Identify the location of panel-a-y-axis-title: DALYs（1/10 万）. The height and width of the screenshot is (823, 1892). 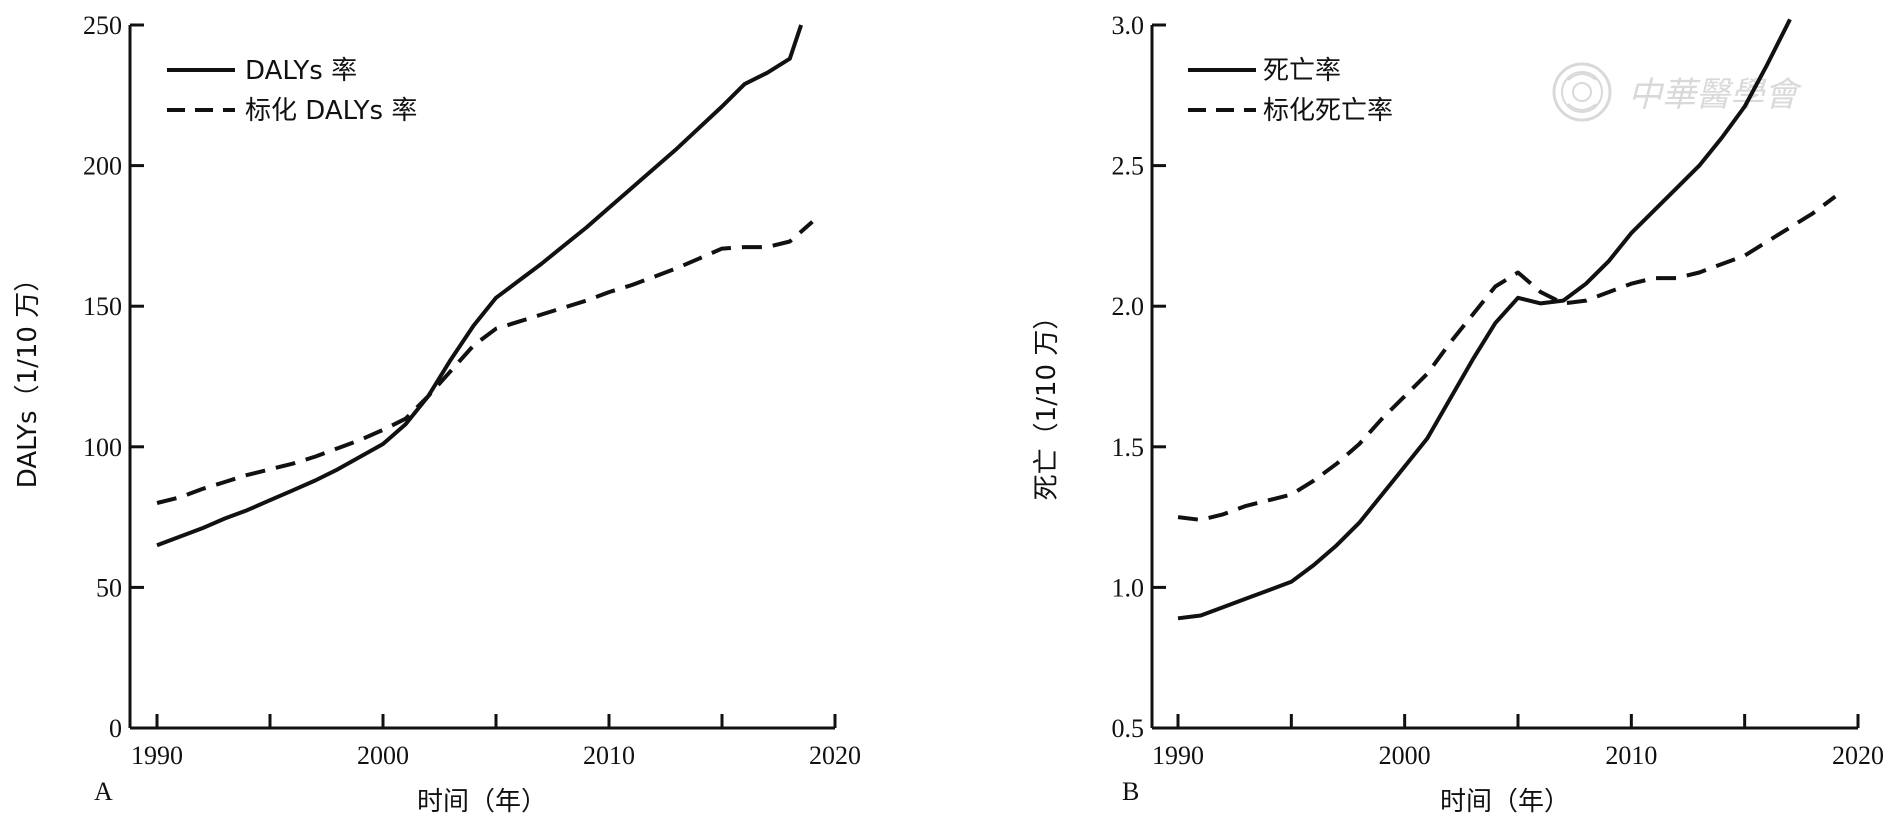
(28, 377).